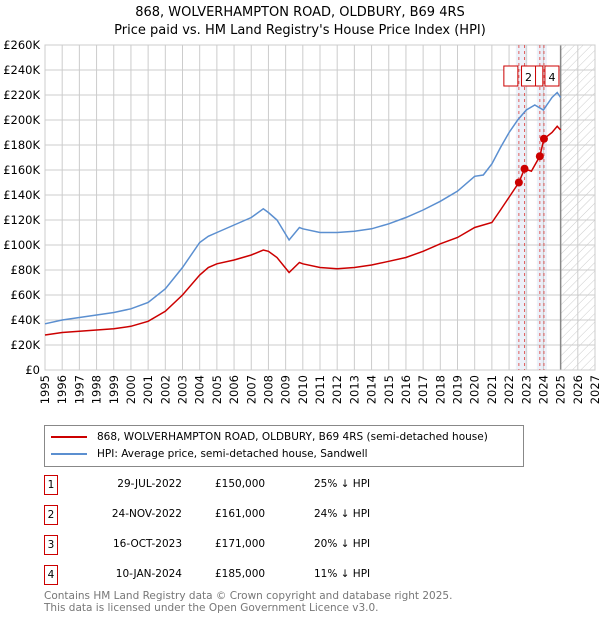 The image size is (600, 620). Describe the element at coordinates (51, 515) in the screenshot. I see `sale-number: 2` at that location.